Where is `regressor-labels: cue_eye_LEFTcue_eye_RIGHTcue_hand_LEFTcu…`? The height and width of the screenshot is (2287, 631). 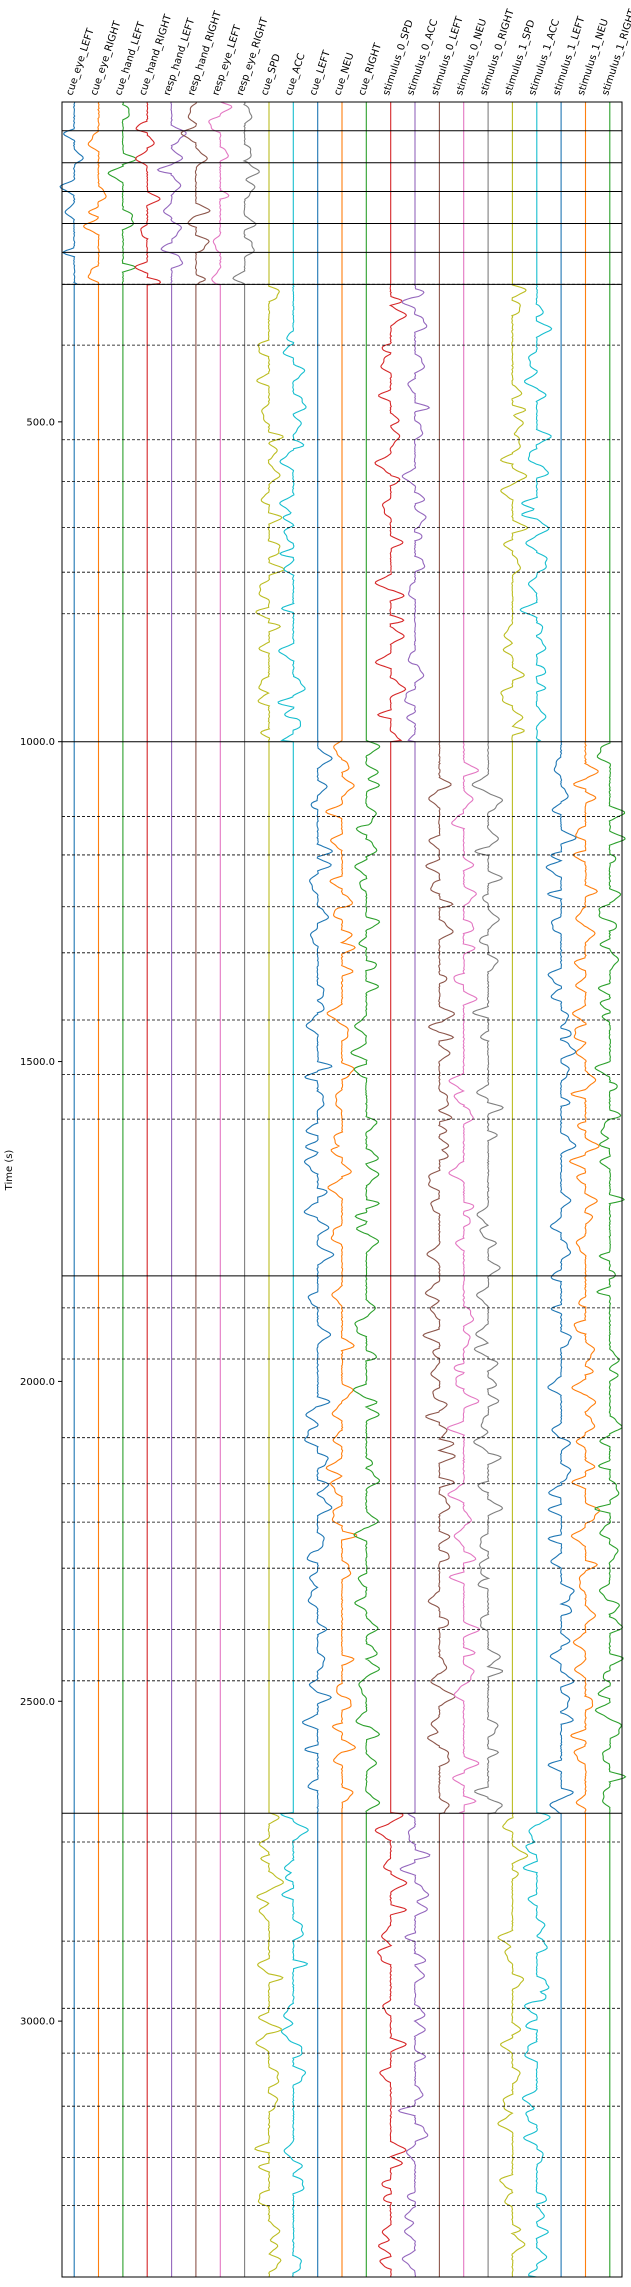
regressor-labels: cue_eye_LEFTcue_eye_RIGHTcue_hand_LEFTcu… is located at coordinates (348, 52).